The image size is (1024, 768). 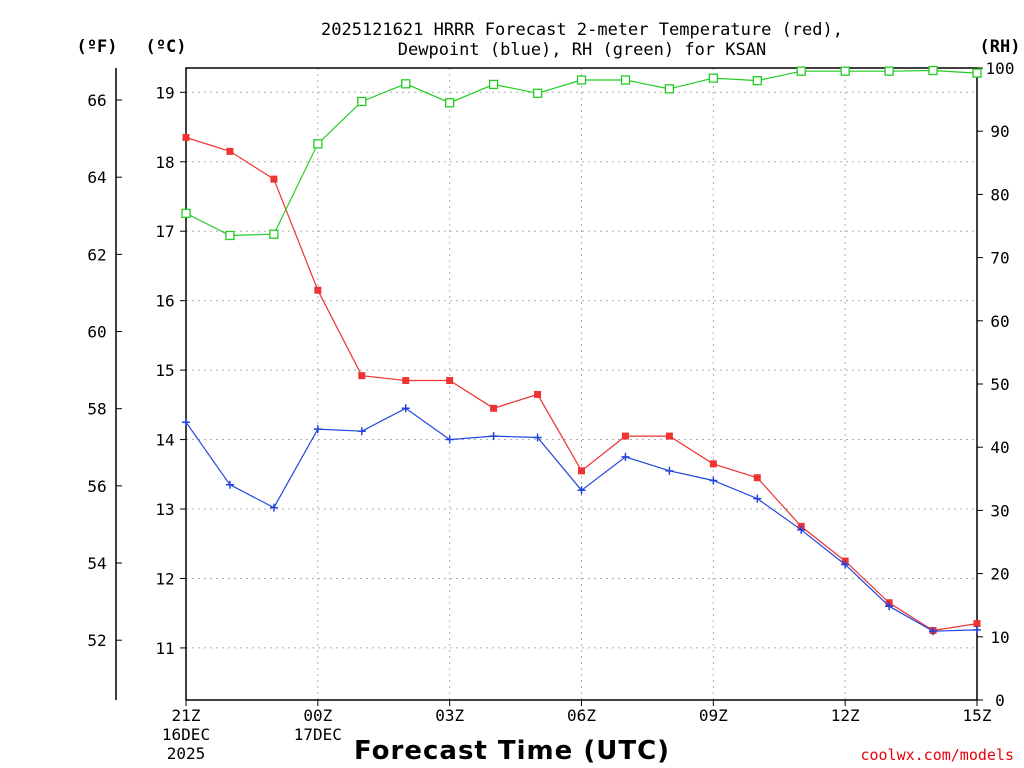 What do you see at coordinates (164, 648) in the screenshot?
I see `celsius-tick-label: 11` at bounding box center [164, 648].